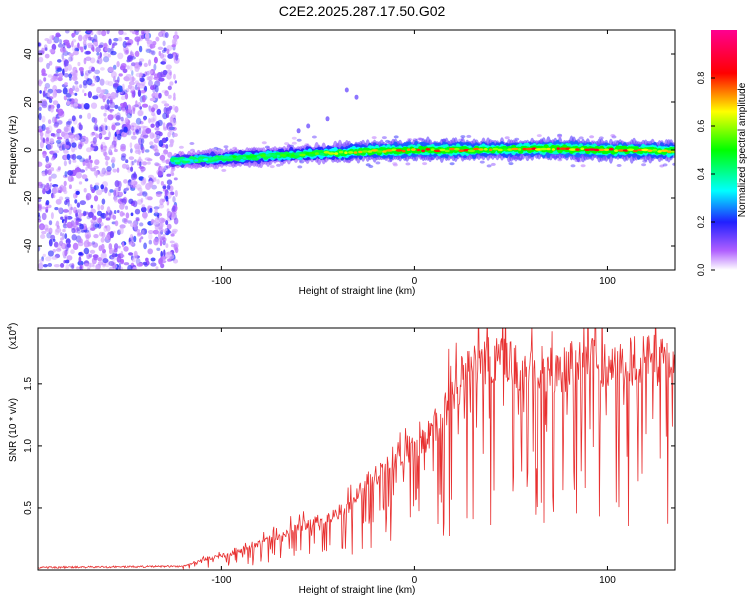 The height and width of the screenshot is (600, 750). I want to click on snr-ylabel: SNR (10 * v/v), so click(13, 430).